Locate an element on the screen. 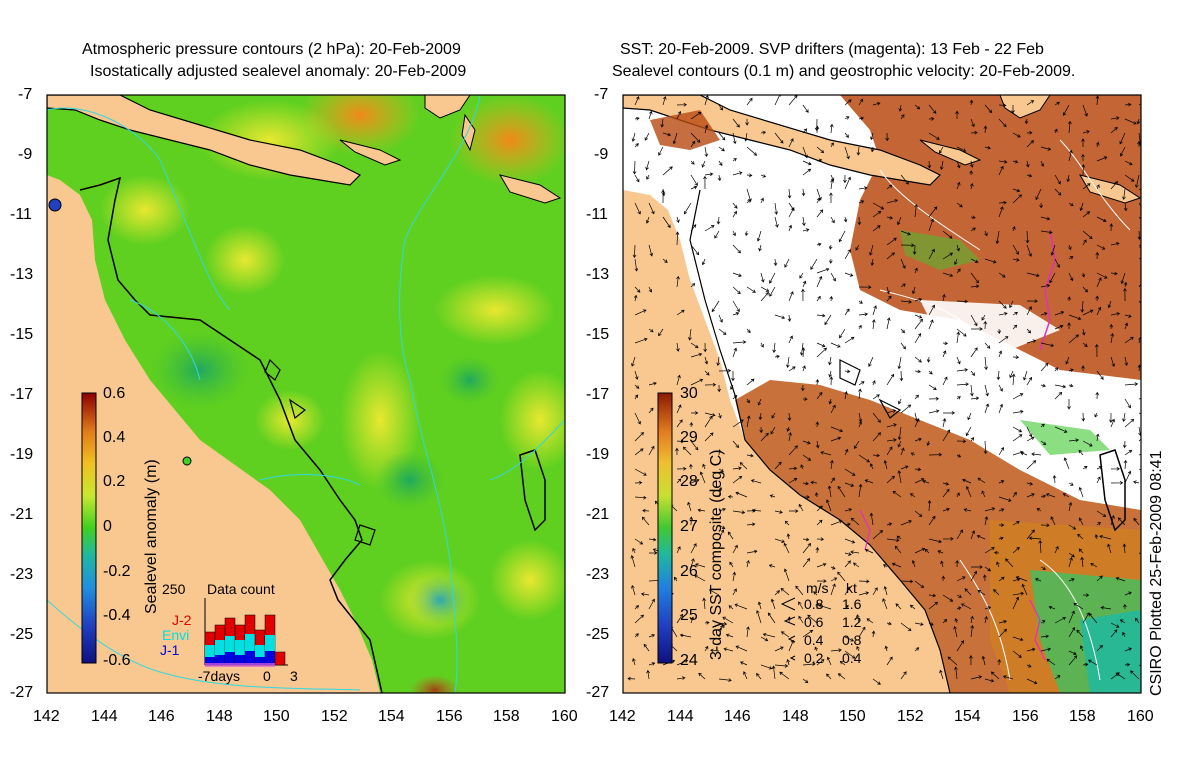 The image size is (1200, 780). lon-label: 156 is located at coordinates (1025, 716).